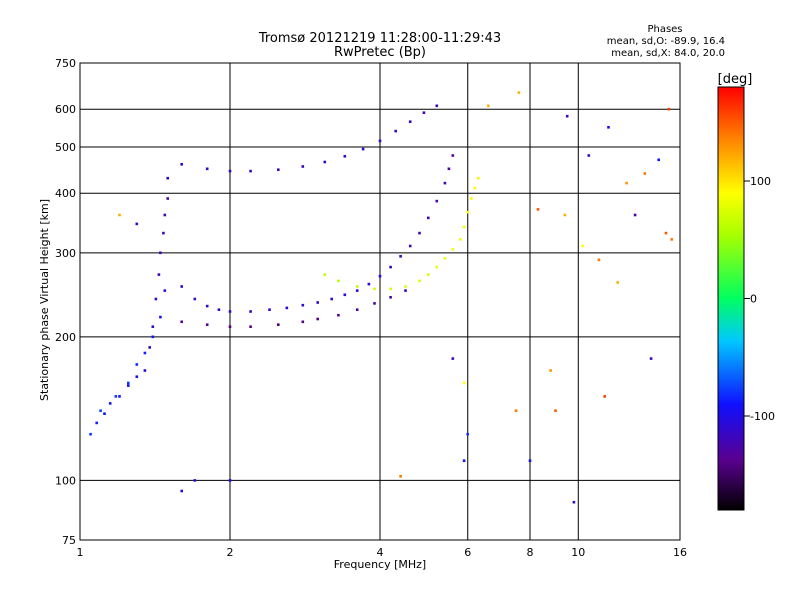  What do you see at coordinates (44, 300) in the screenshot?
I see `y-axis-label: Stationary phase Virtual Height [km]` at bounding box center [44, 300].